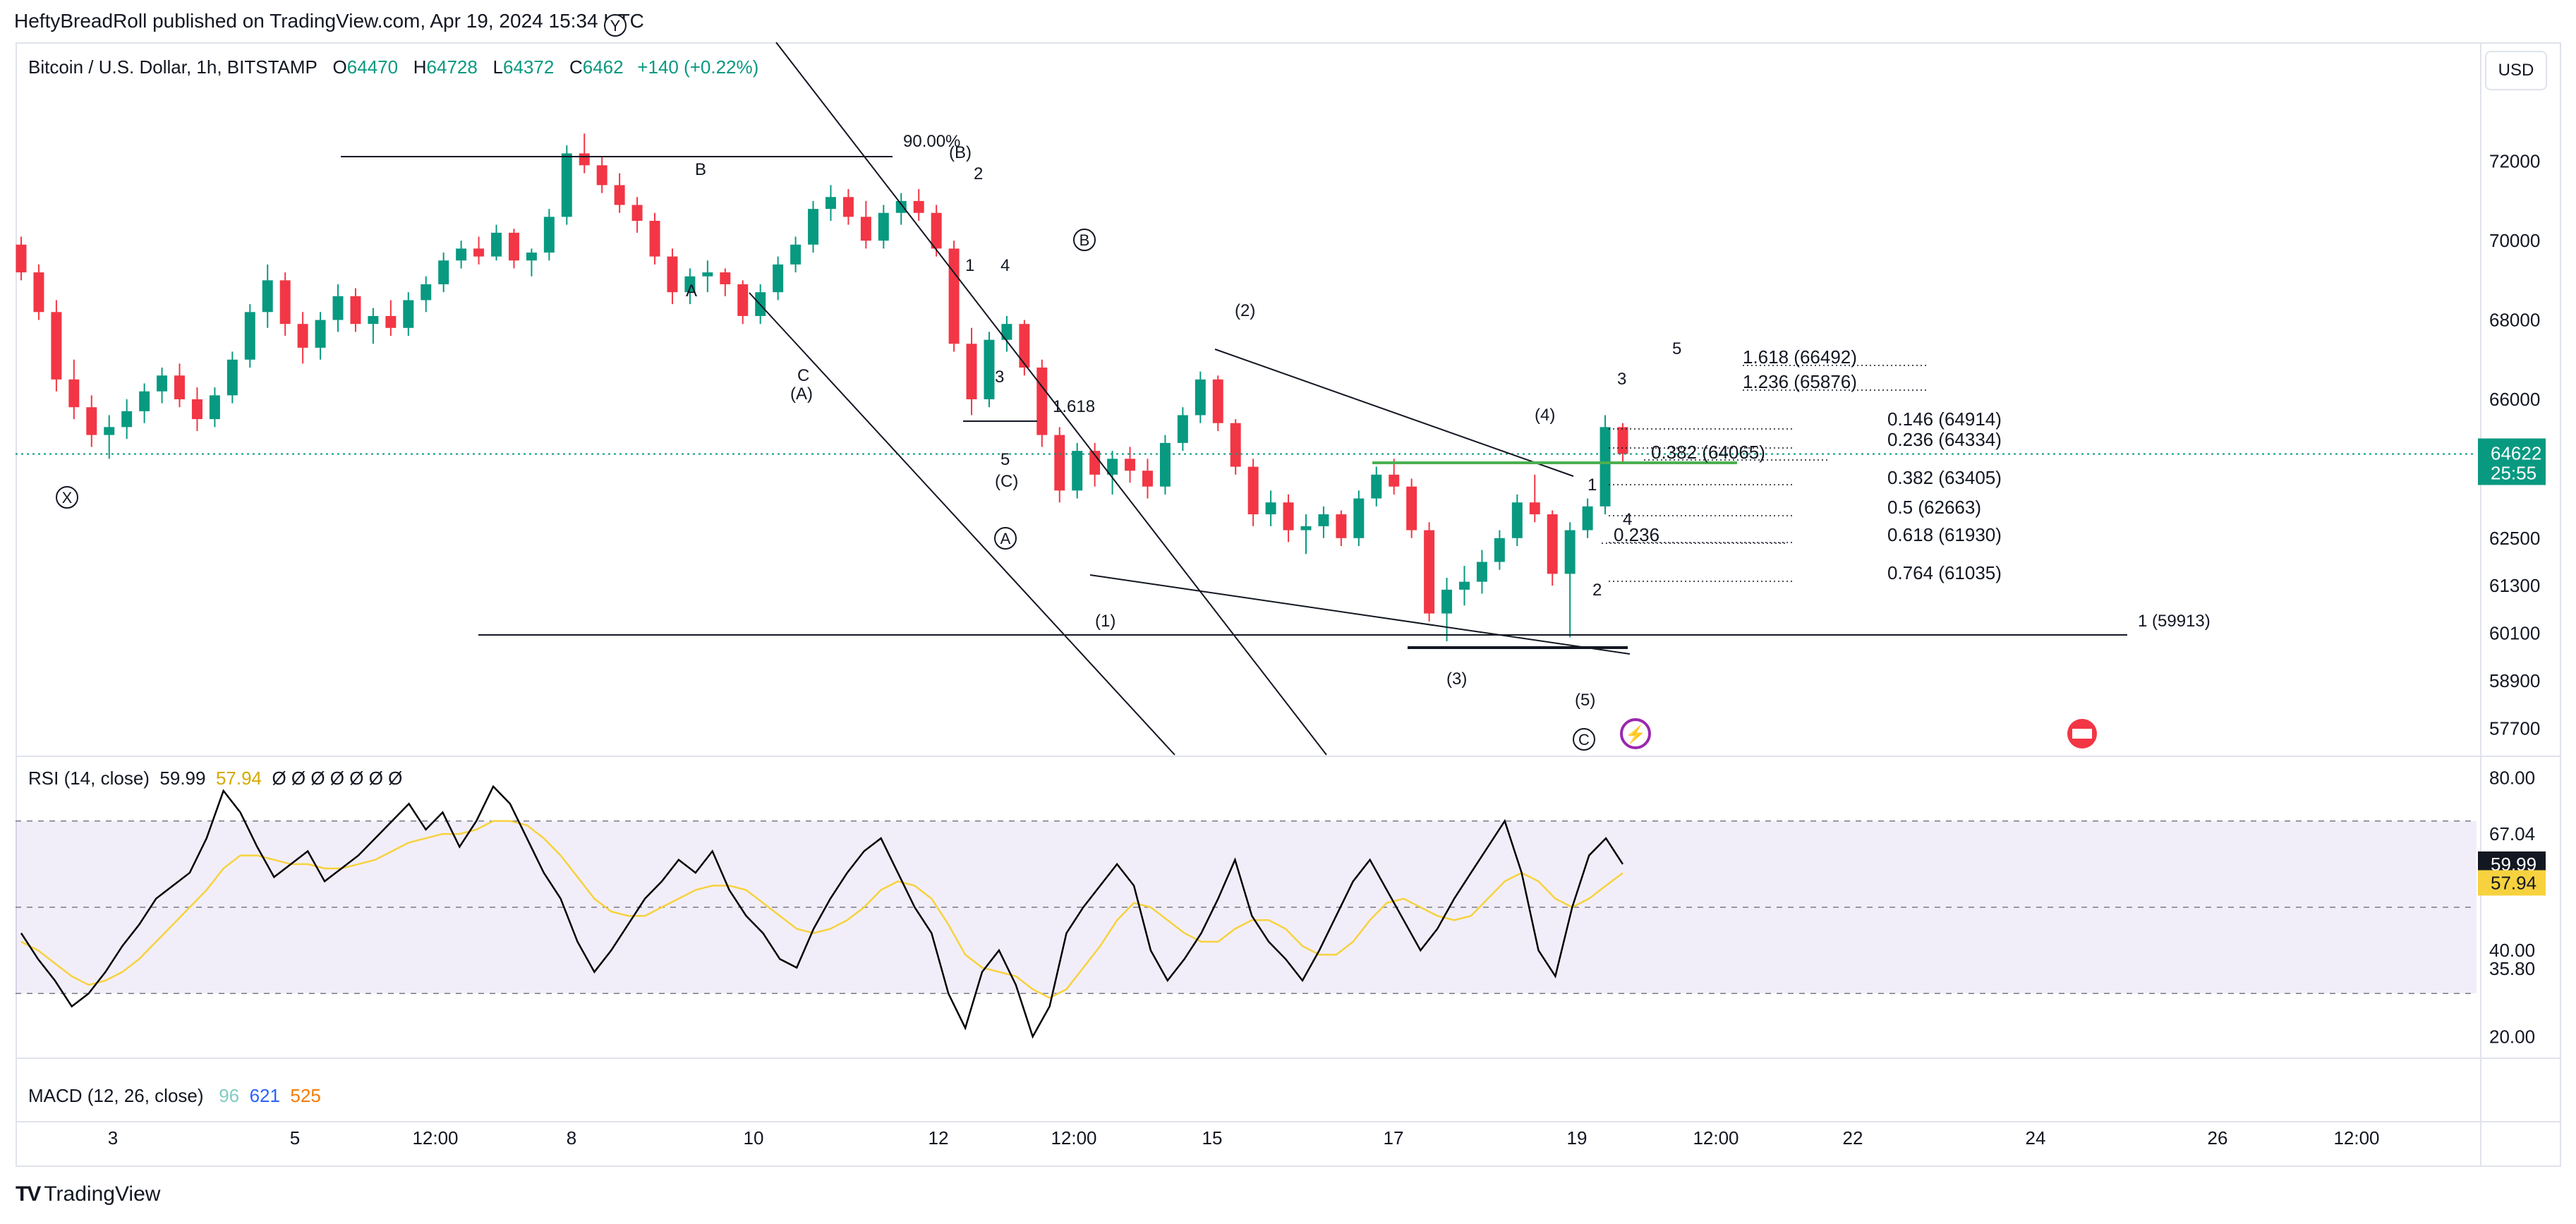 The height and width of the screenshot is (1224, 2576). I want to click on currency-button: USD, so click(2516, 71).